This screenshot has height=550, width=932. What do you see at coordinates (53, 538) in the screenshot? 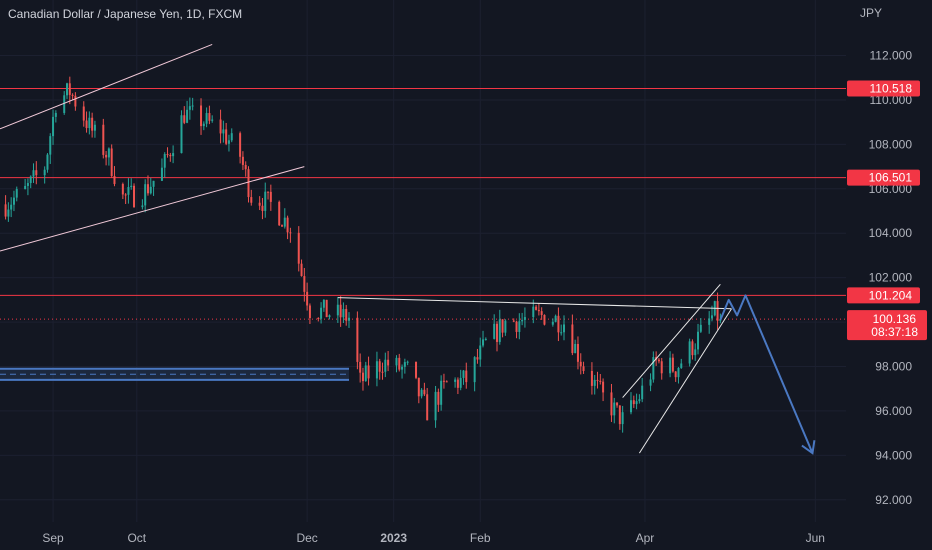
I see `x-tick-label: Sep` at bounding box center [53, 538].